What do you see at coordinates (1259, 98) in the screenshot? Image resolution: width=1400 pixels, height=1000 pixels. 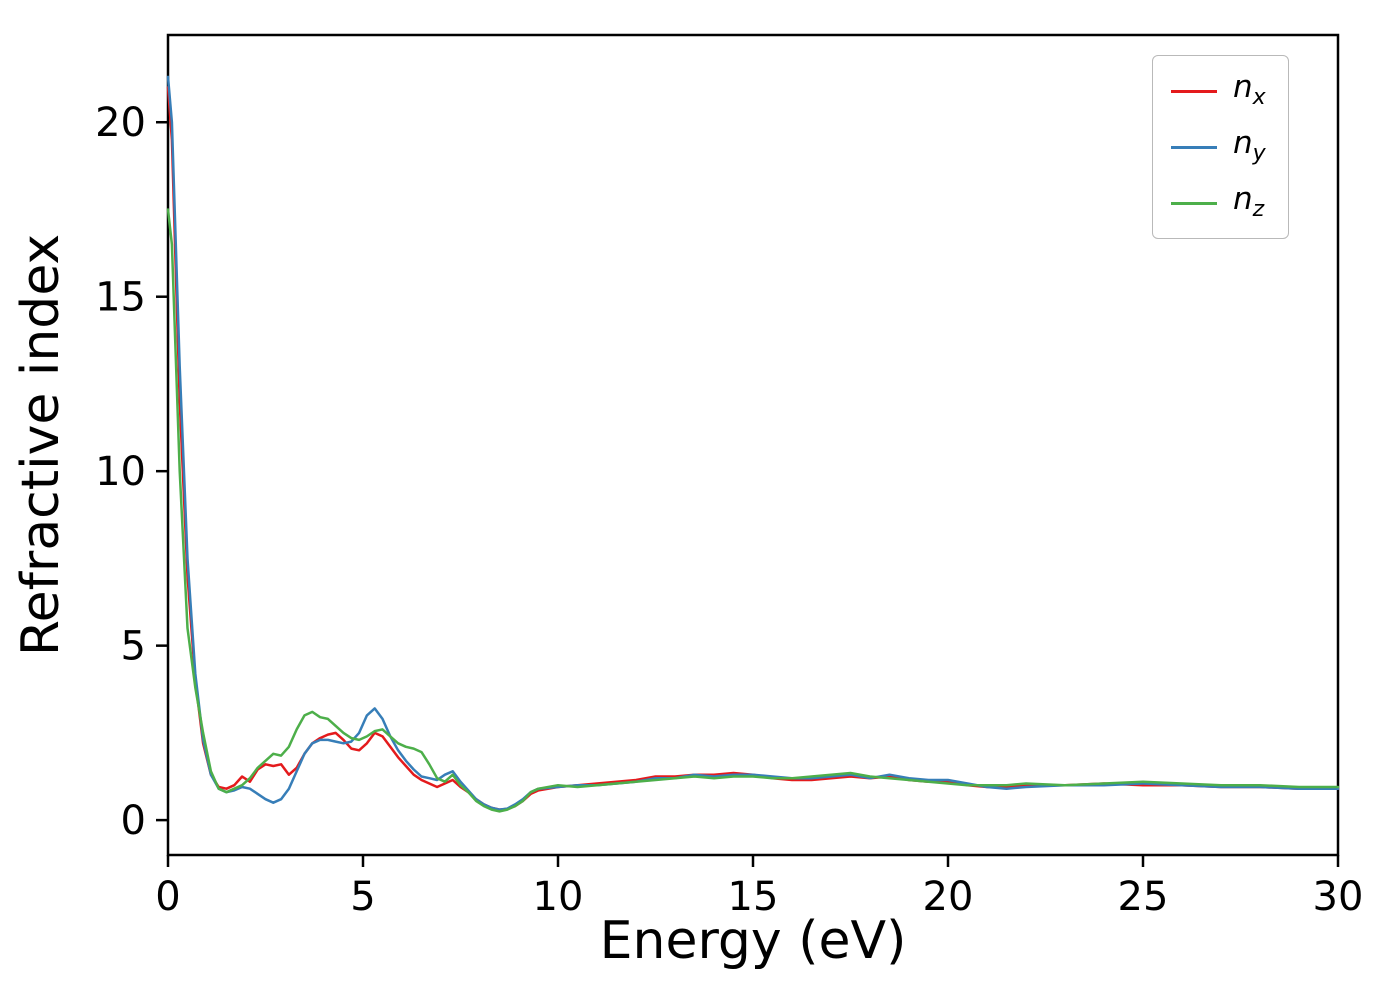 I see `legend-label-sub: x` at bounding box center [1259, 98].